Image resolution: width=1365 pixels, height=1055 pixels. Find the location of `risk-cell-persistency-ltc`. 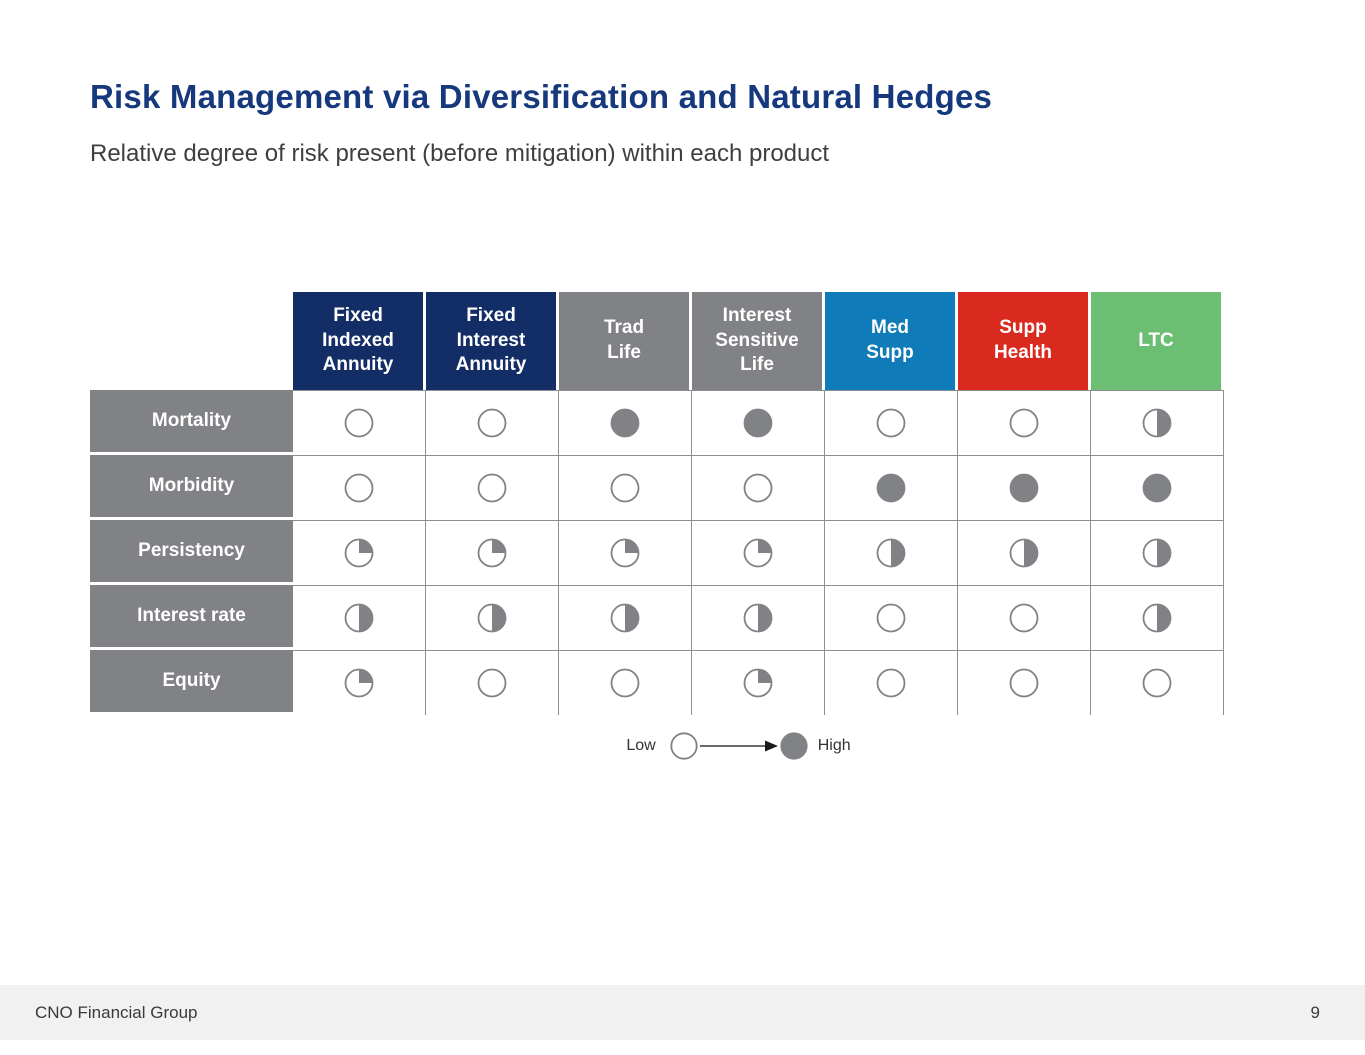

risk-cell-persistency-ltc is located at coordinates (1157, 552).